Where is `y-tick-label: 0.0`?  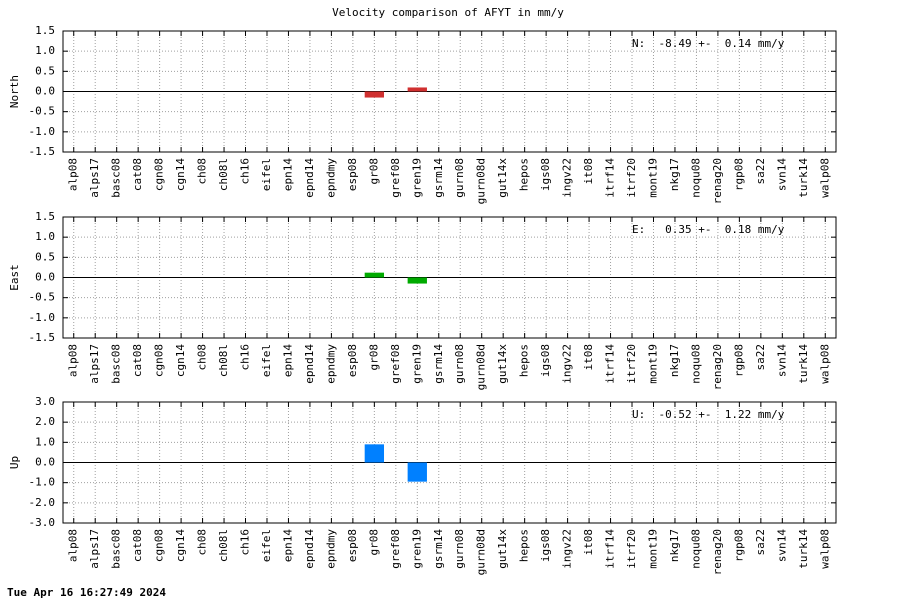
y-tick-label: 0.0 is located at coordinates (45, 462).